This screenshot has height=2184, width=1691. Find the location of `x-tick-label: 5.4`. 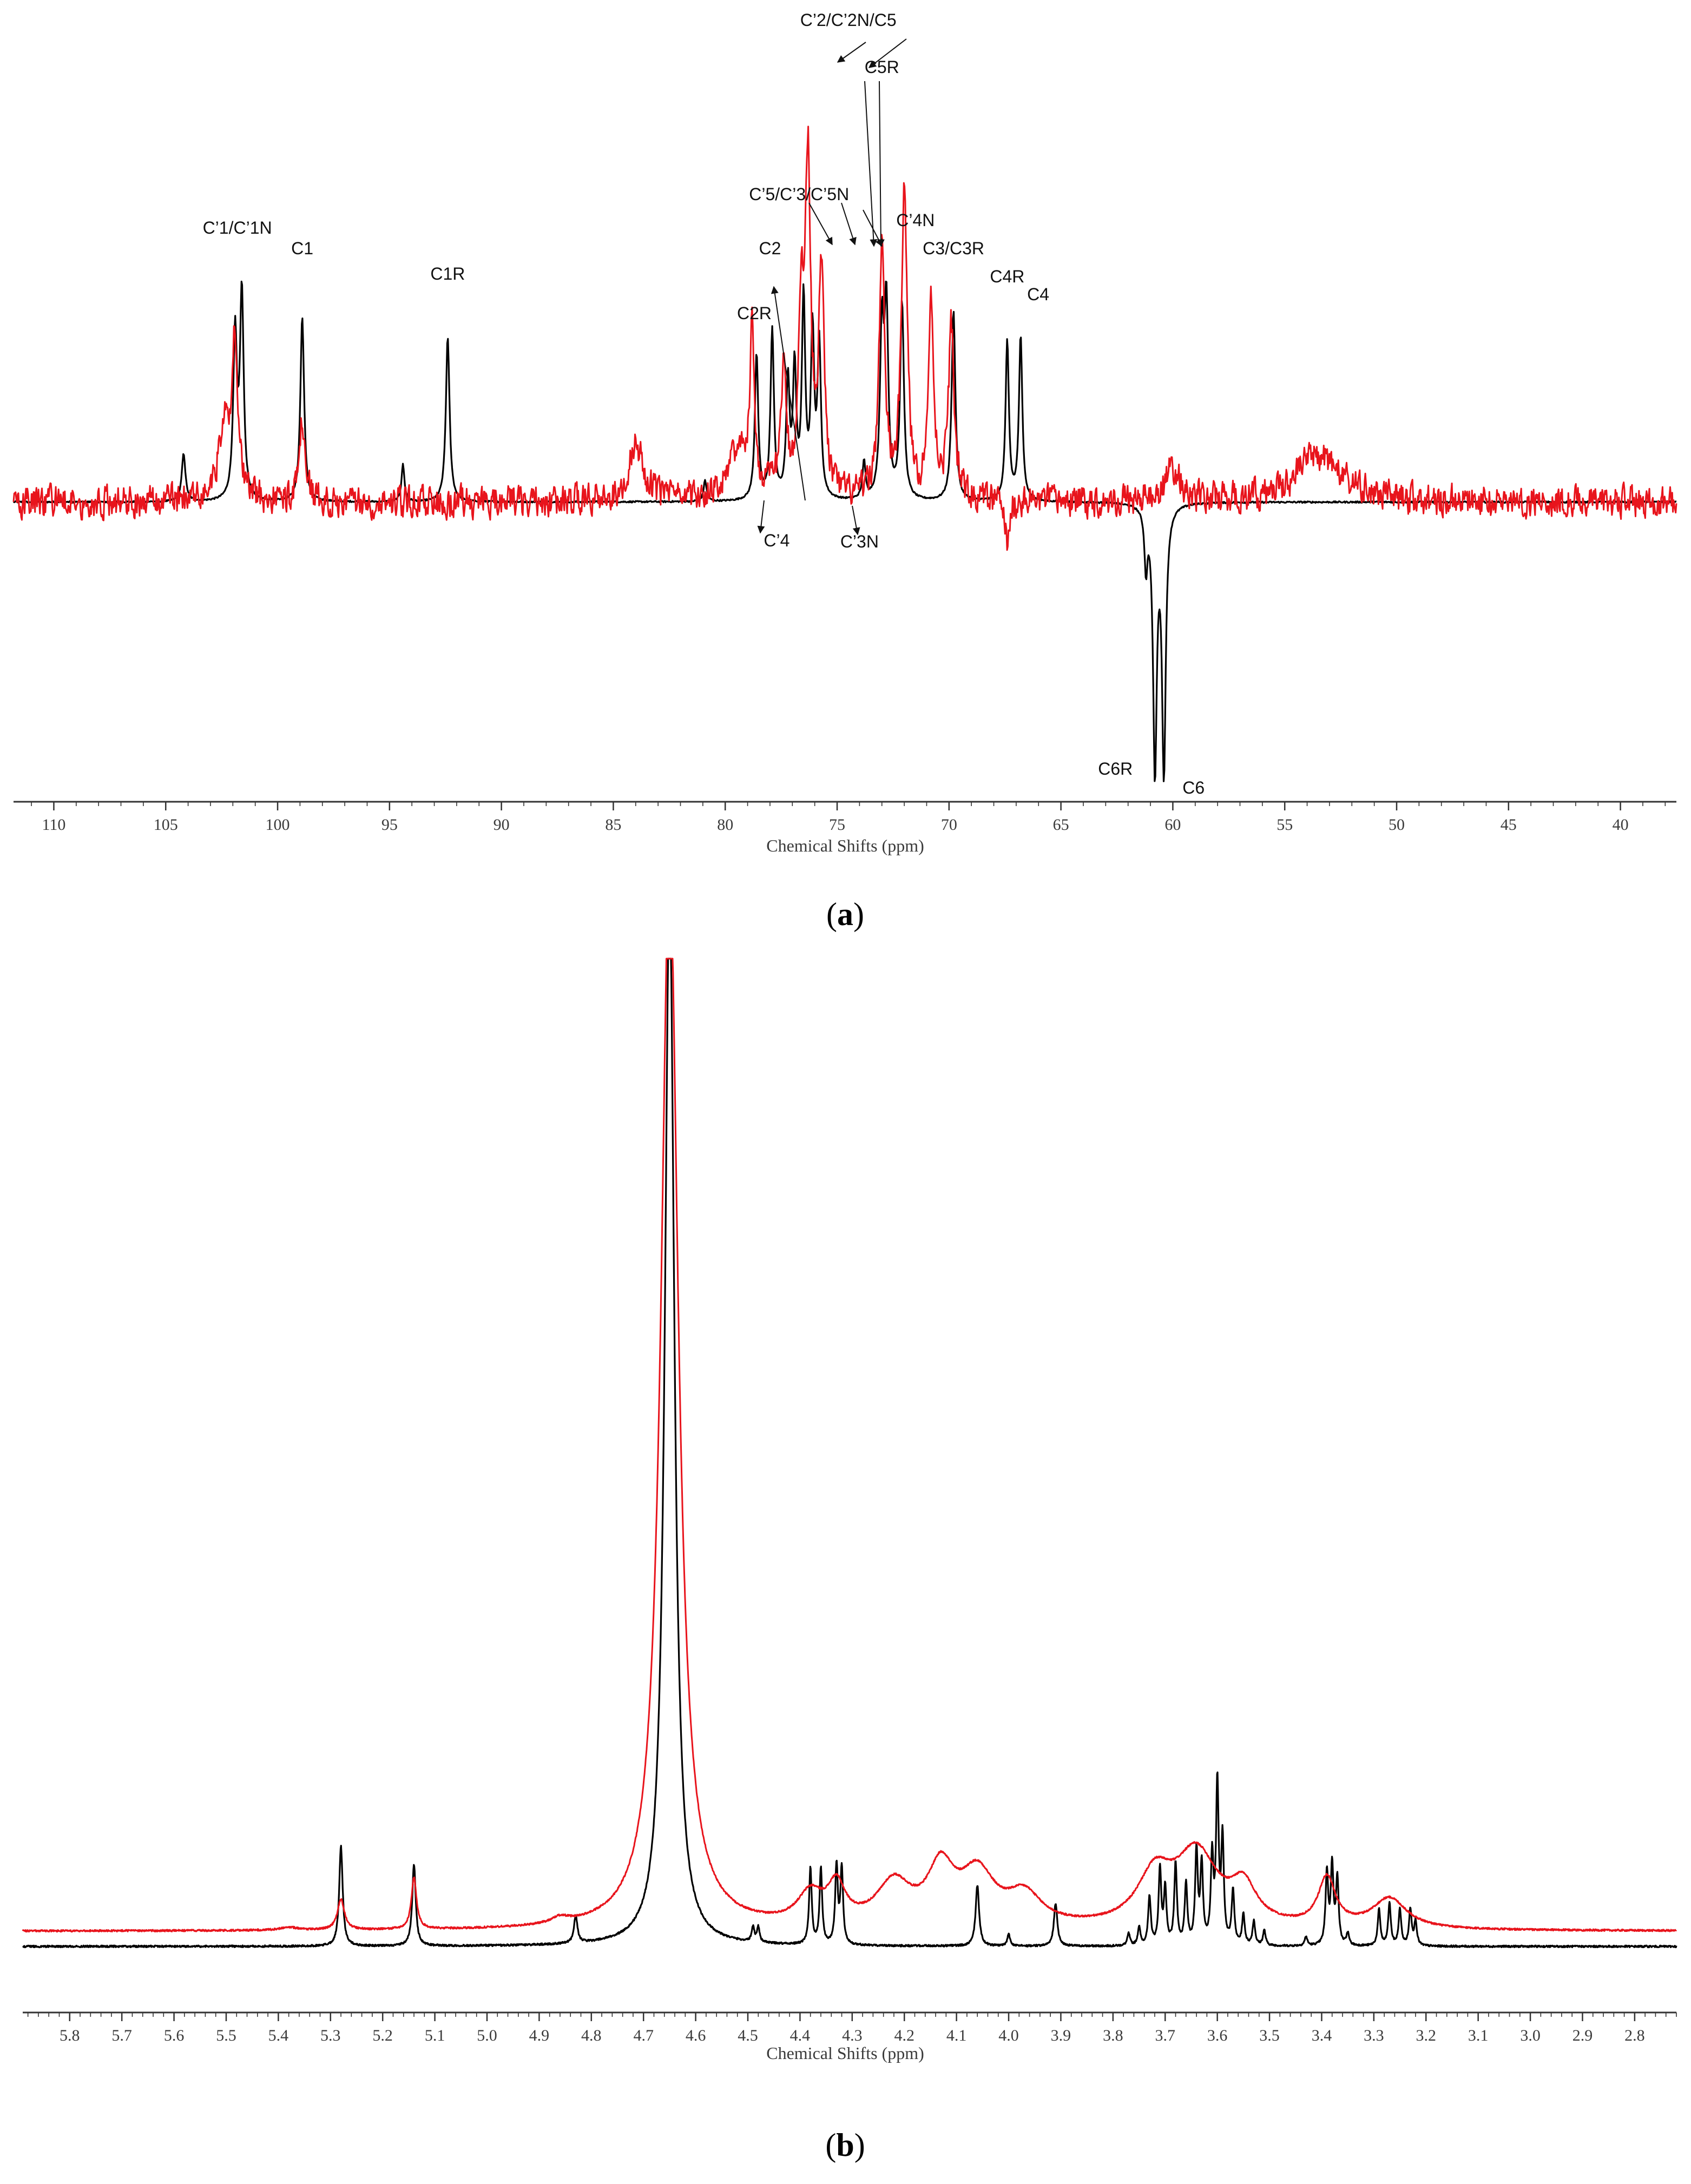

x-tick-label: 5.4 is located at coordinates (278, 2036).